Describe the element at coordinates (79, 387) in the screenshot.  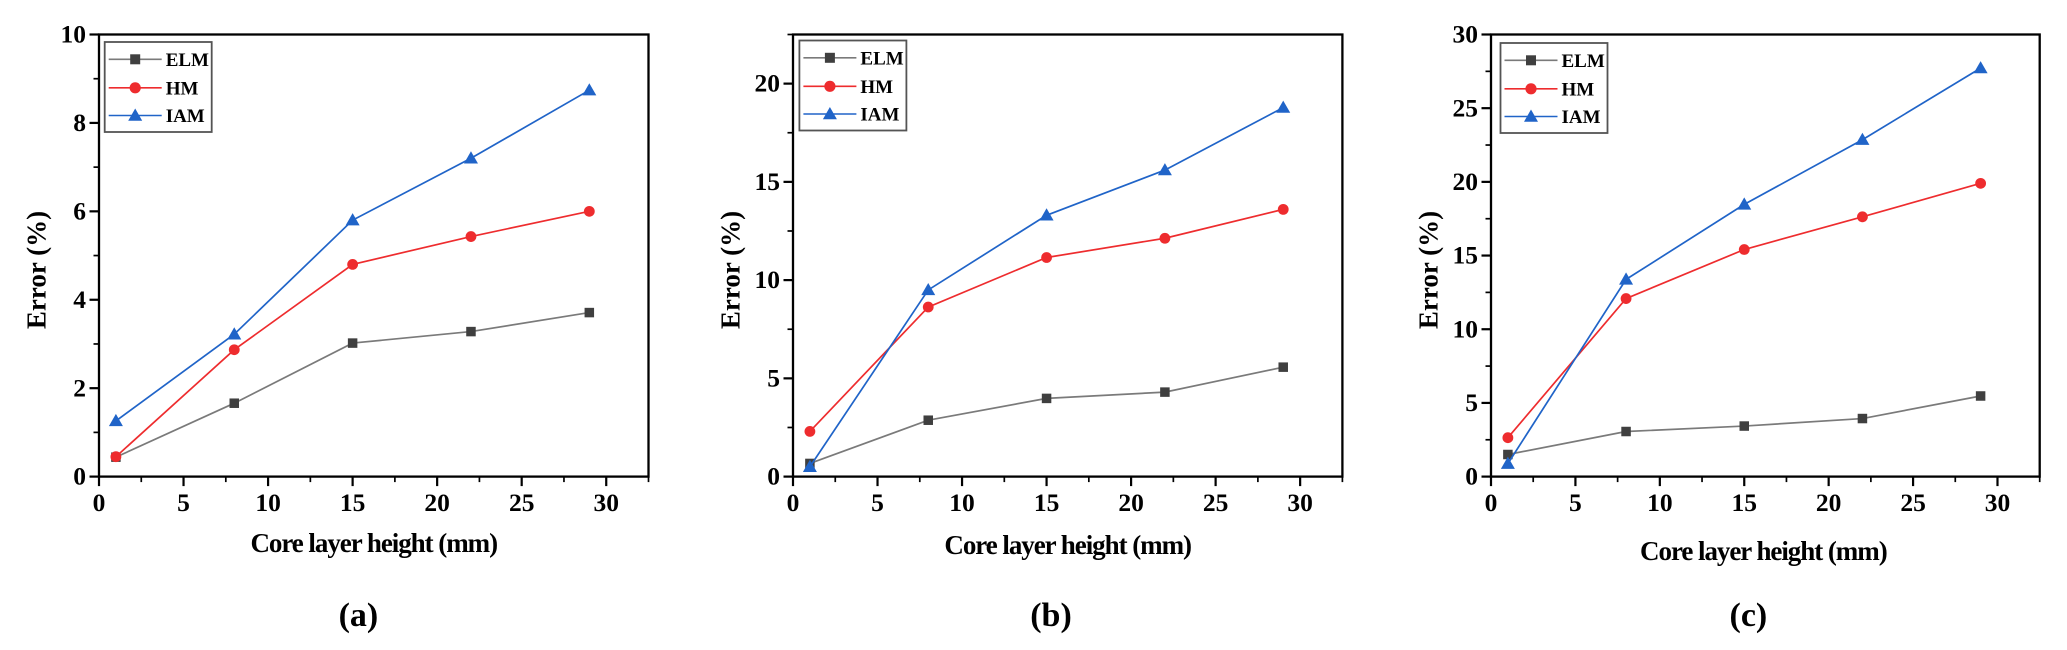
I see `svg-text: 2` at that location.